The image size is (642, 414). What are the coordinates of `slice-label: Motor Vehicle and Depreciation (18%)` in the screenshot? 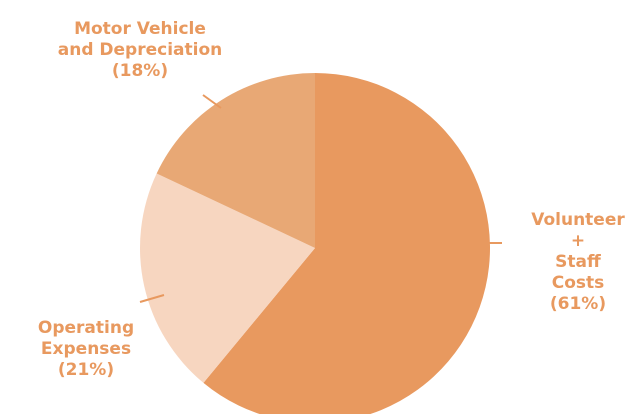 It's located at (140, 50).